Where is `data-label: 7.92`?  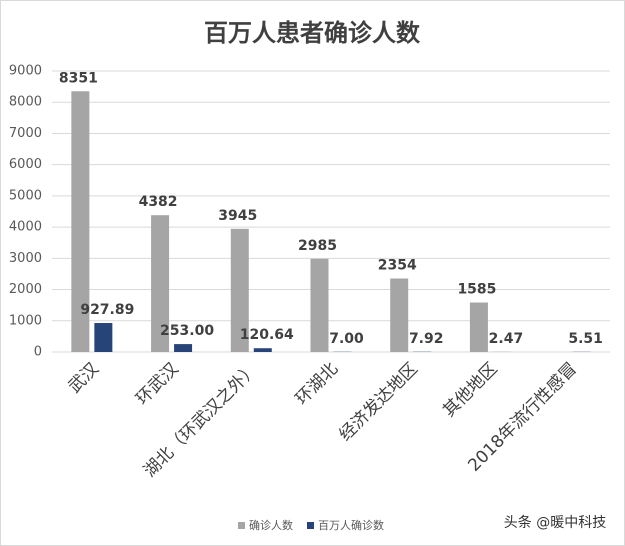 data-label: 7.92 is located at coordinates (426, 339).